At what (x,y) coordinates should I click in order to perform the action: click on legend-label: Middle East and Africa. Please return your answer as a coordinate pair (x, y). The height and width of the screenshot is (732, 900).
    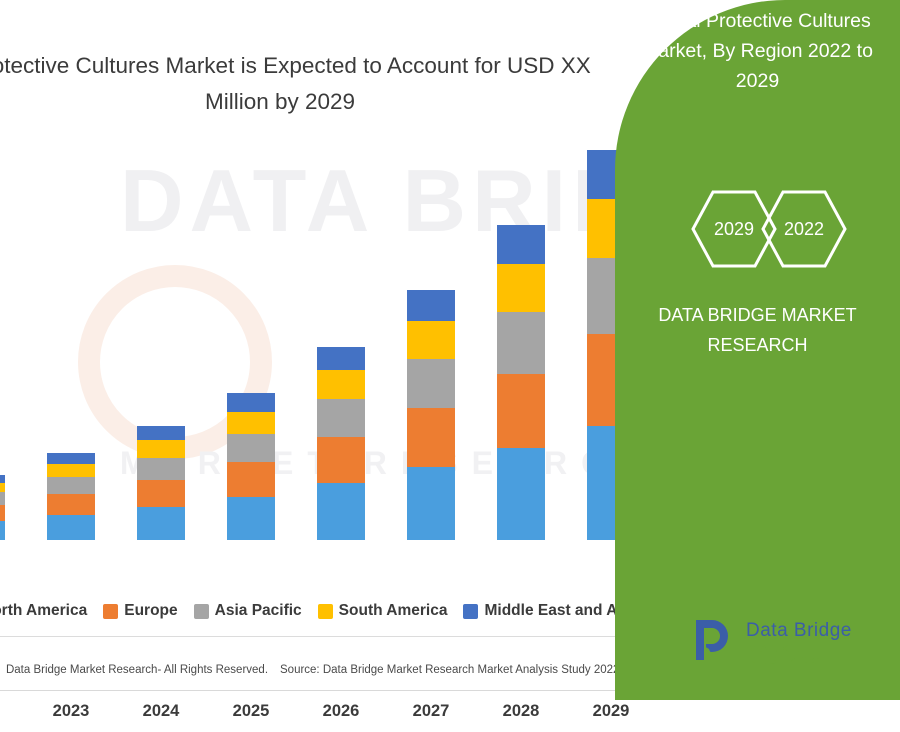
    Looking at the image, I should click on (567, 610).